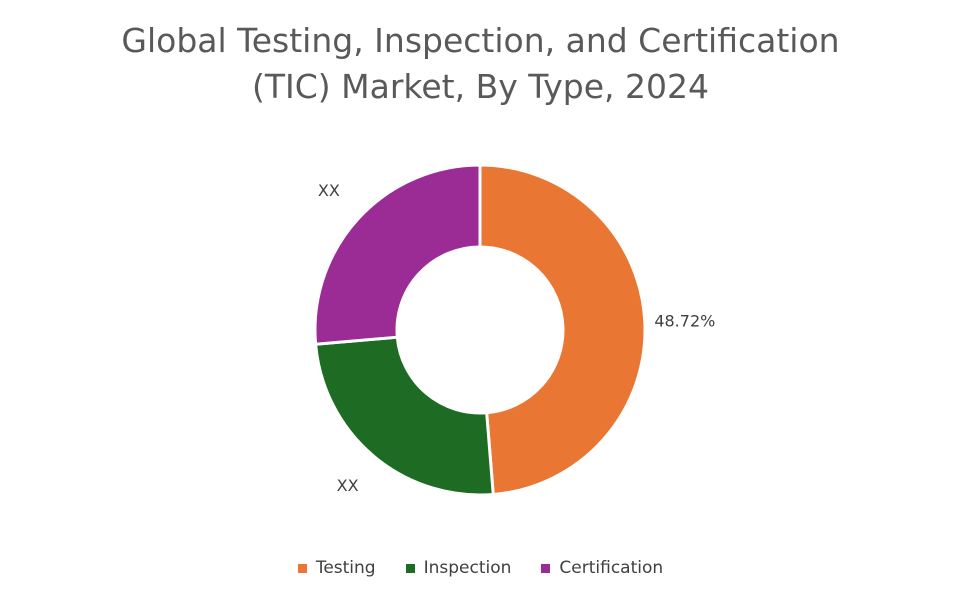  I want to click on legend-item: Testing, so click(336, 568).